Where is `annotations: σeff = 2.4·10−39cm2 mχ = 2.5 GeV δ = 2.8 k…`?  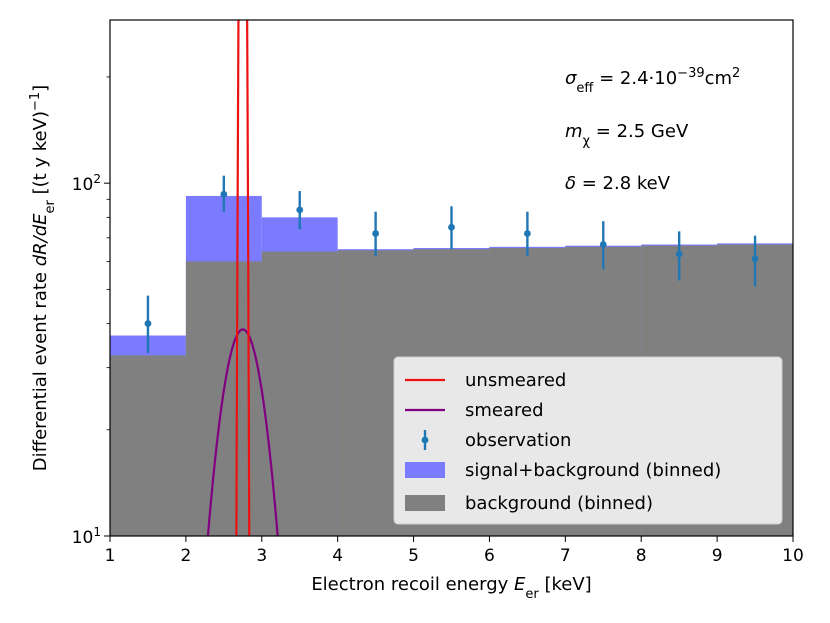
annotations: σeff = 2.4·10−39cm2 mχ = 2.5 GeV δ = 2.8 k… is located at coordinates (652, 130).